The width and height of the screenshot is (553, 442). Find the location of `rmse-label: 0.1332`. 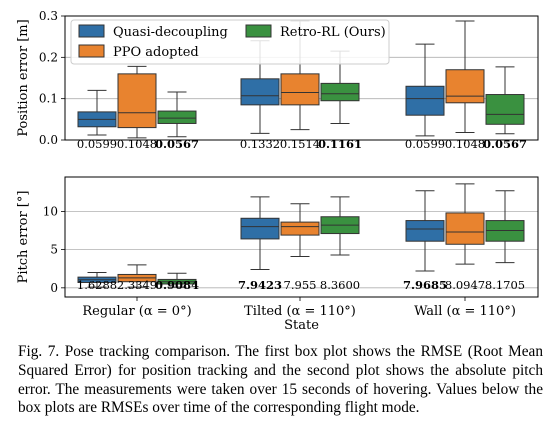

rmse-label: 0.1332 is located at coordinates (260, 144).